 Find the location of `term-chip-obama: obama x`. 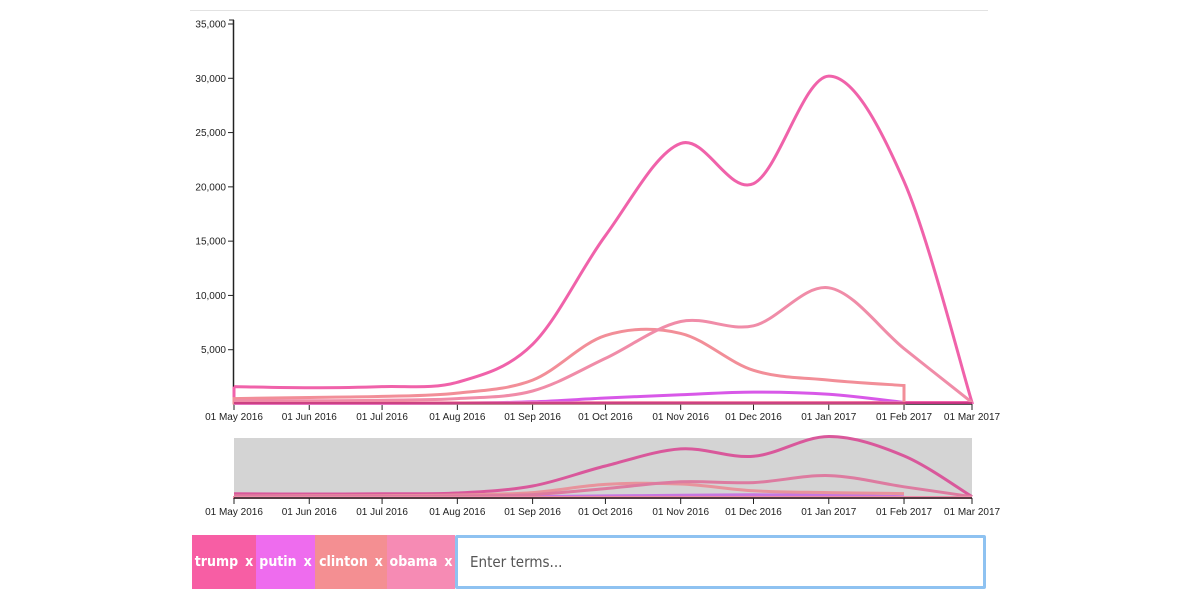

term-chip-obama: obama x is located at coordinates (421, 562).